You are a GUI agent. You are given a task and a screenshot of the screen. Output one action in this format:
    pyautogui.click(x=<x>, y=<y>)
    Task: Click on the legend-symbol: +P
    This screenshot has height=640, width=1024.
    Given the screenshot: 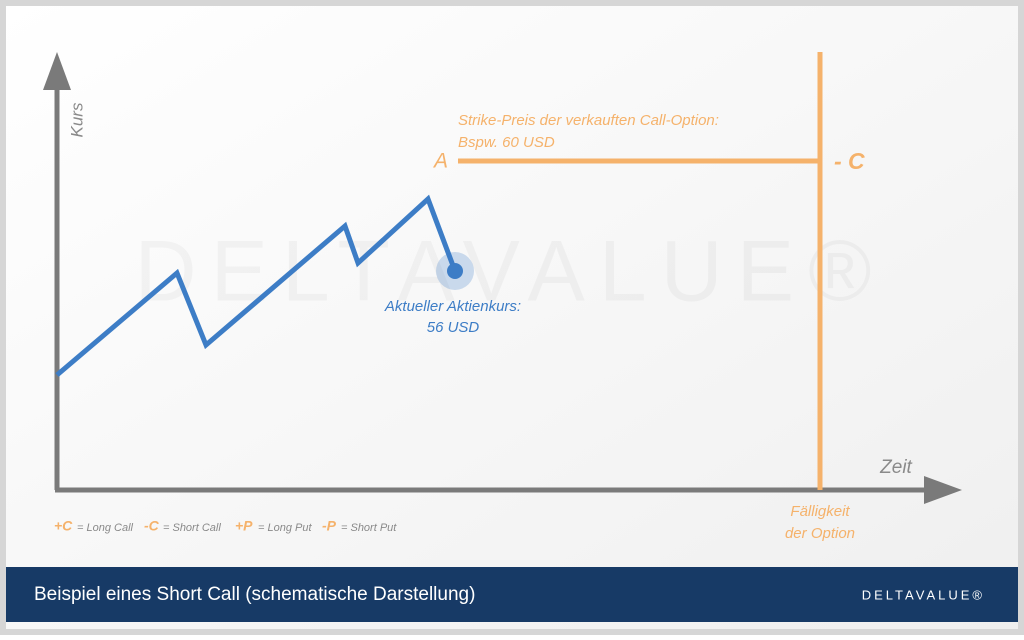 What is the action you would take?
    pyautogui.click(x=244, y=526)
    